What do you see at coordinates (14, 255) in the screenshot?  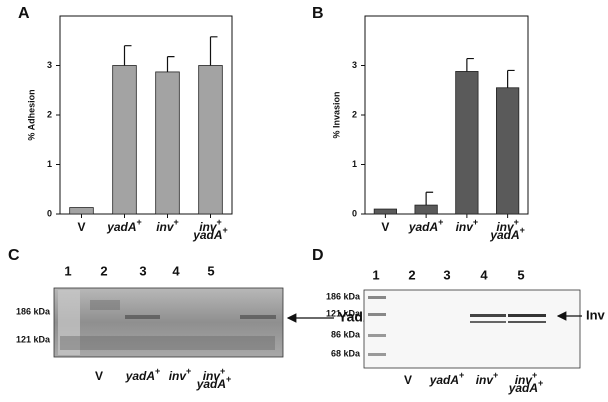 I see `panel-letter: C` at bounding box center [14, 255].